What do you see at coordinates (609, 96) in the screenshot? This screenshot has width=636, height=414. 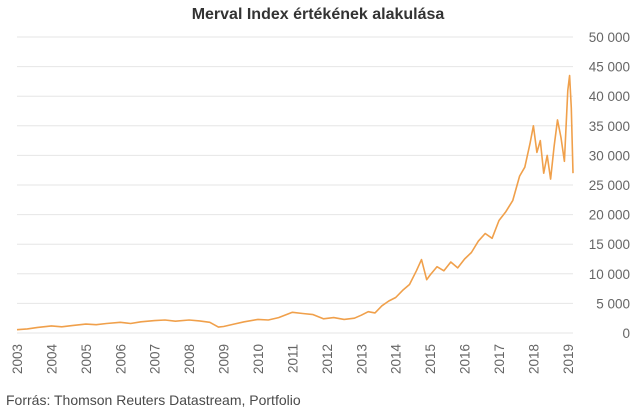 I see `y-tick-label: 40 000` at bounding box center [609, 96].